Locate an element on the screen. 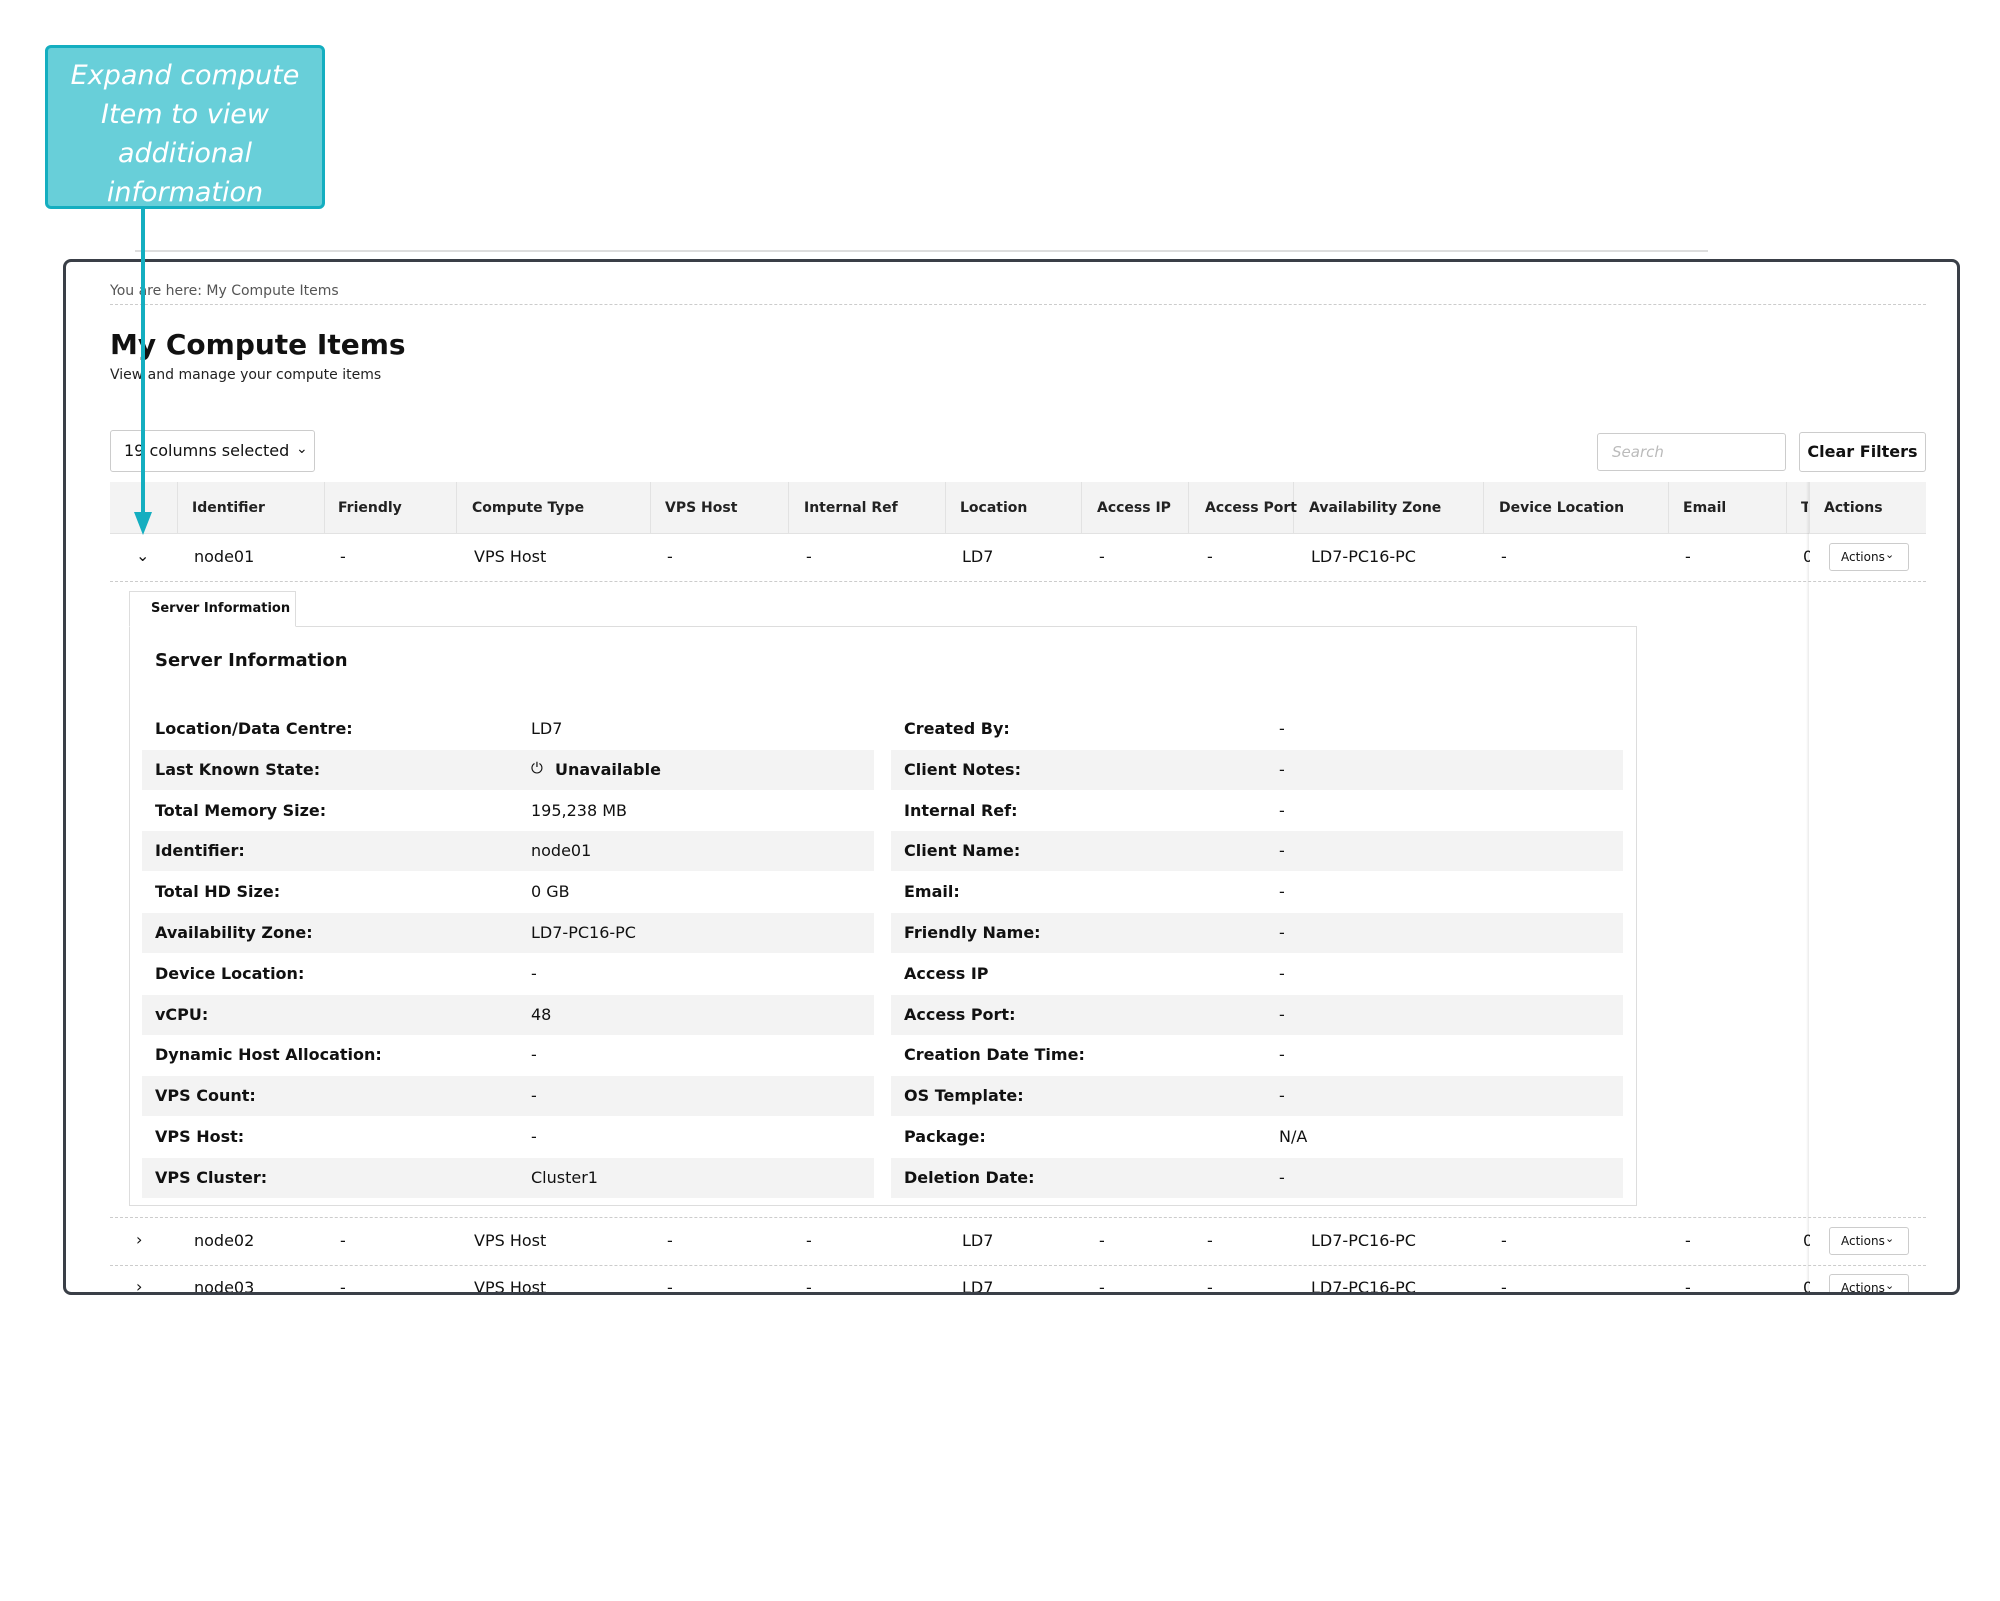 Image resolution: width=2000 pixels, height=1601 pixels. column-header: Availability Zone is located at coordinates (1375, 508).